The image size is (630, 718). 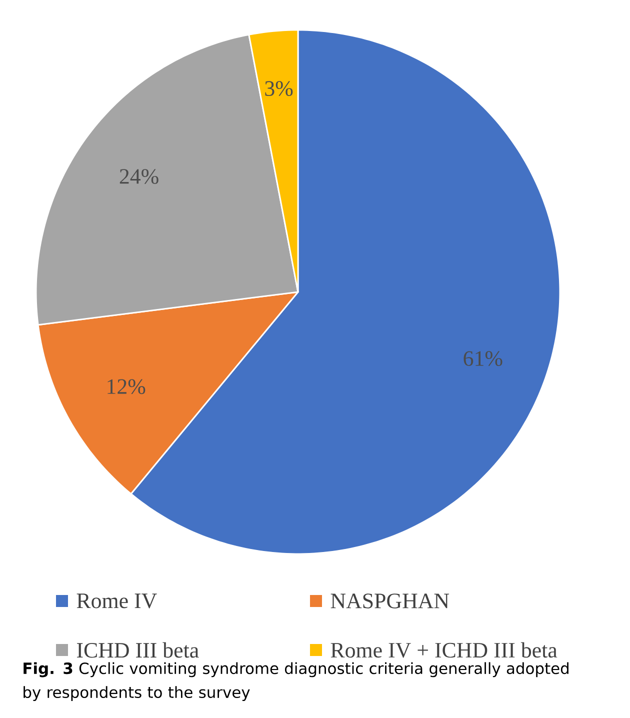 What do you see at coordinates (483, 358) in the screenshot?
I see `data-label: 61%` at bounding box center [483, 358].